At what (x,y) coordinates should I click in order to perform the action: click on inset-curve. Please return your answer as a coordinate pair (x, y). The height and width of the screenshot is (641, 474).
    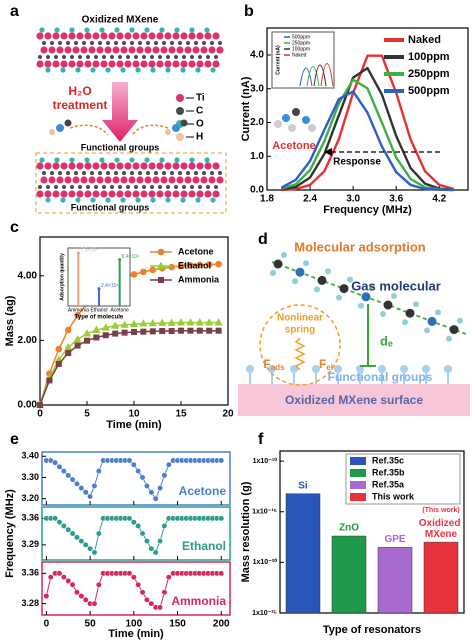
    Looking at the image, I should click on (320, 75).